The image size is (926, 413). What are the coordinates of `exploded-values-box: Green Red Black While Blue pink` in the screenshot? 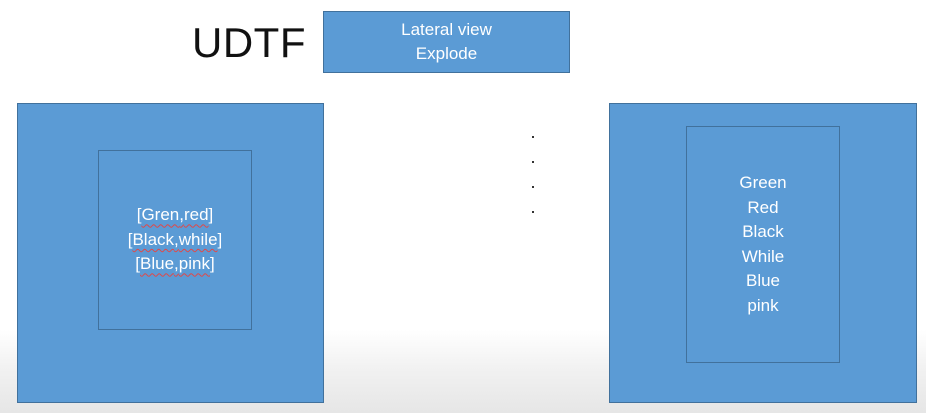 It's located at (763, 244).